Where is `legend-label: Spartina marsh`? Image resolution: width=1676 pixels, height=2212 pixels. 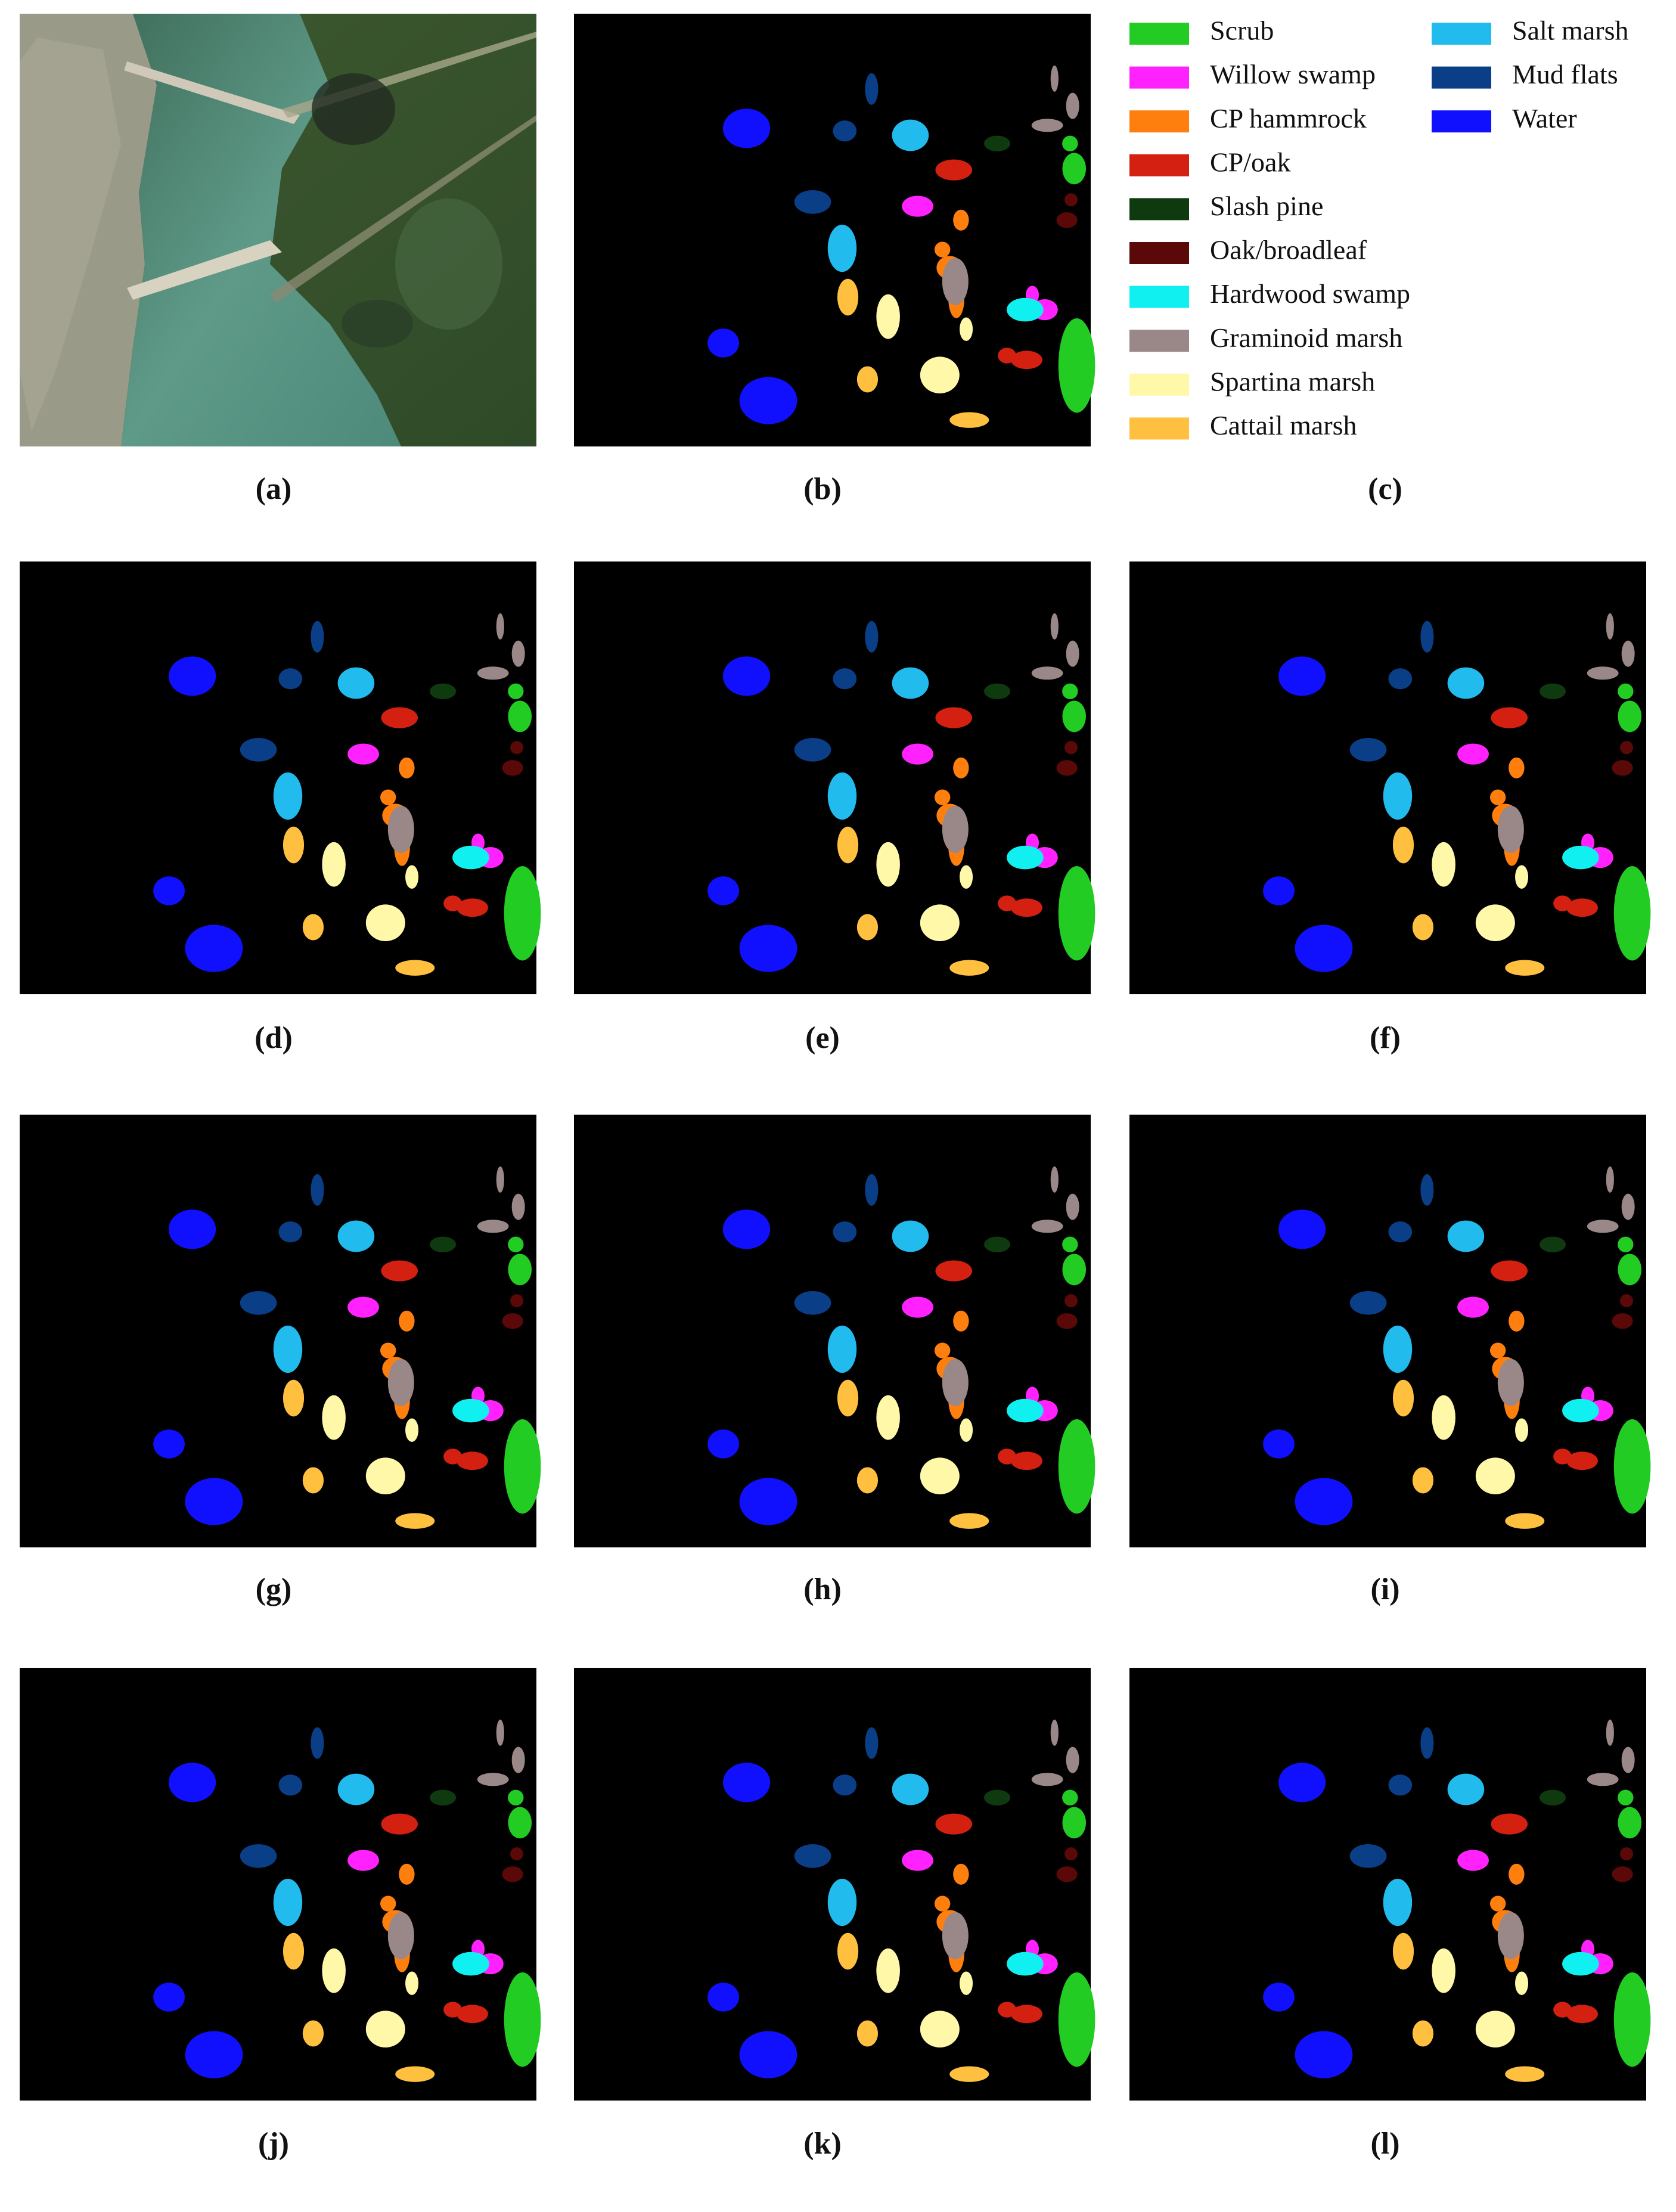 legend-label: Spartina marsh is located at coordinates (1292, 381).